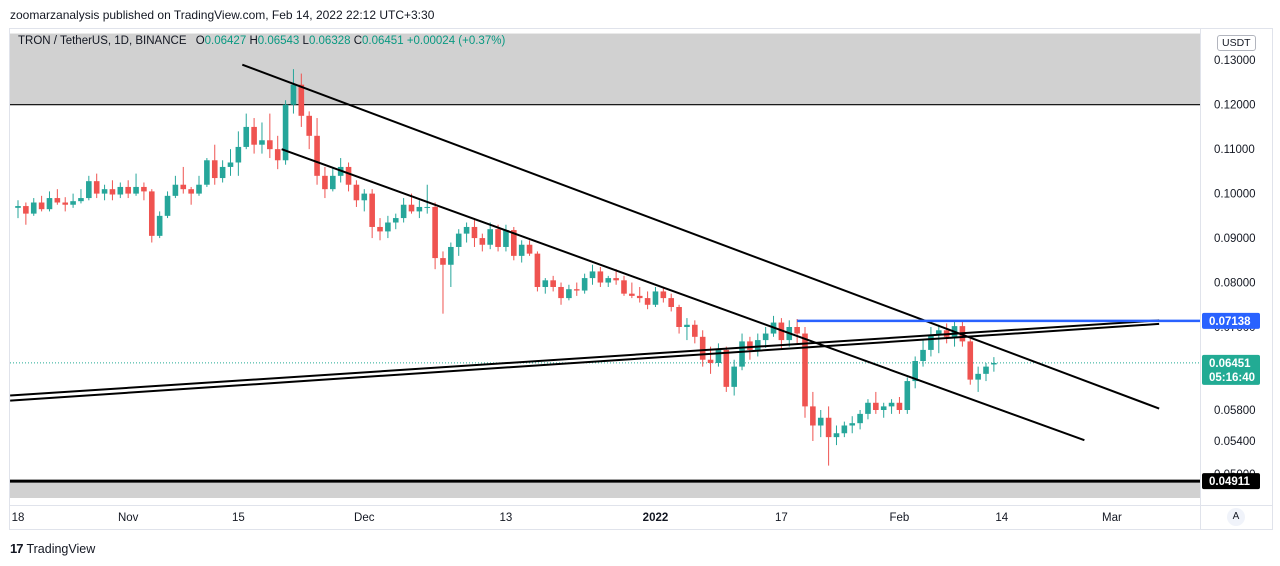  I want to click on auto-scale-button: A, so click(1236, 517).